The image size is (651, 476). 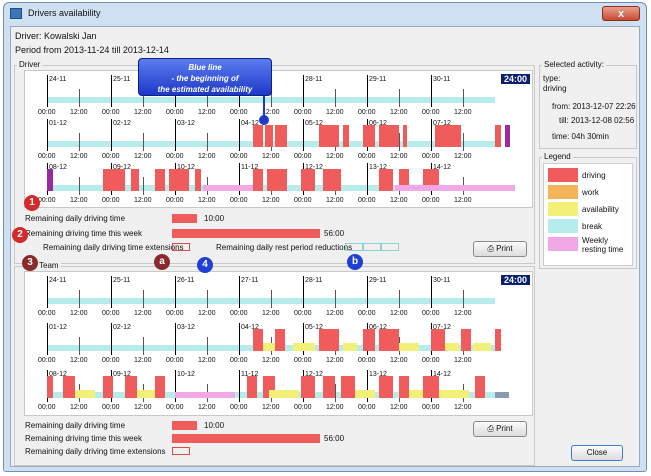 What do you see at coordinates (603, 245) in the screenshot?
I see `legend-label-weekly-rest: Weekly resting time` at bounding box center [603, 245].